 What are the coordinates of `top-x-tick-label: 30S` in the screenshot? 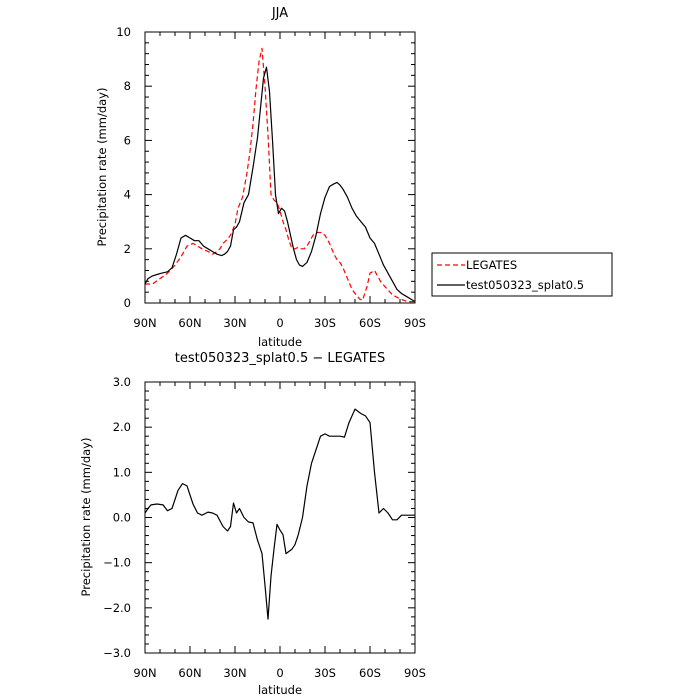 It's located at (325, 323).